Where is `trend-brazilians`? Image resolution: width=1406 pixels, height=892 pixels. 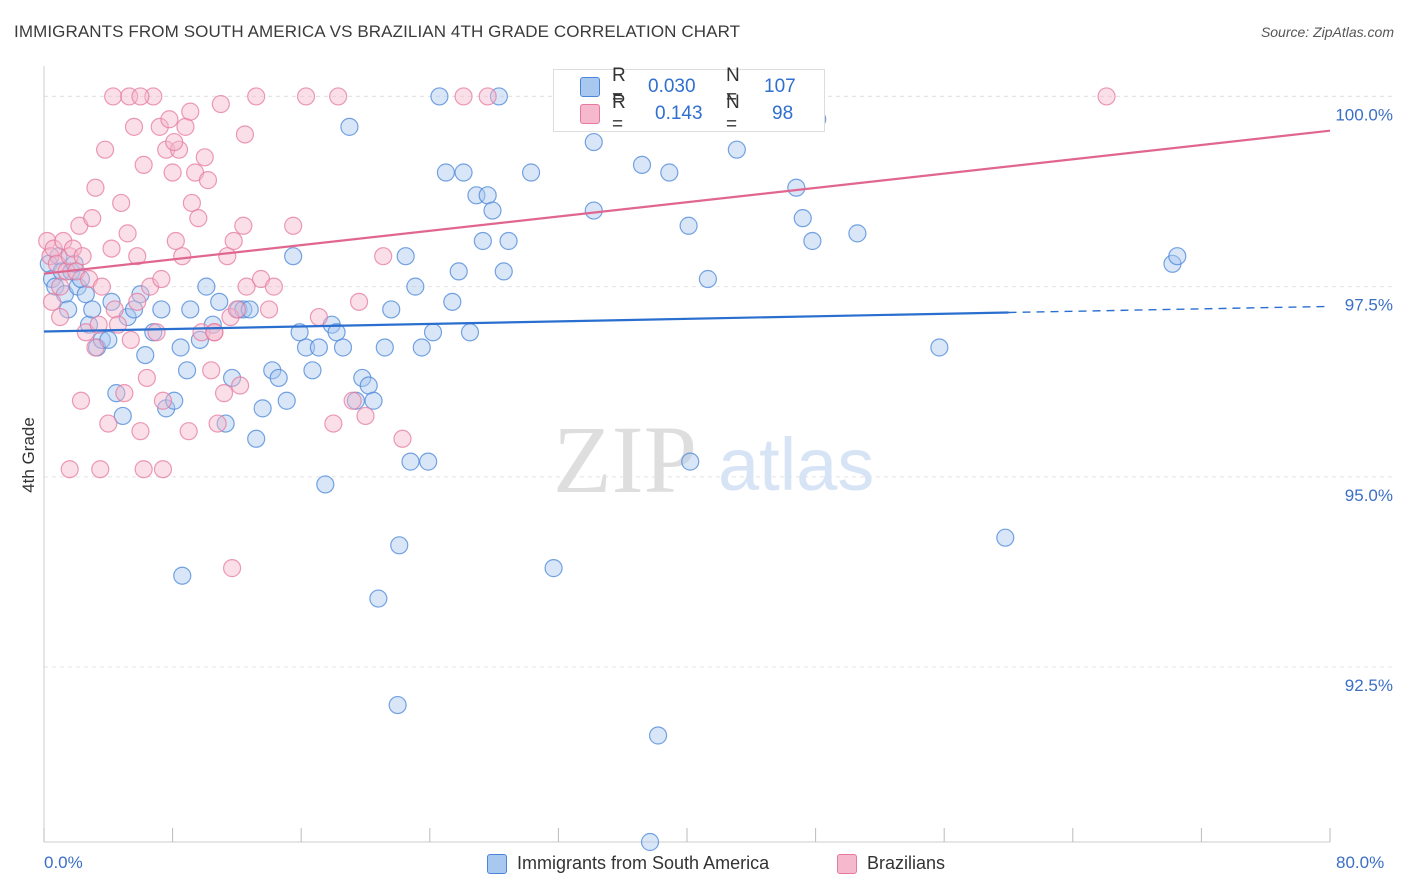 trend-brazilians is located at coordinates (687, 202).